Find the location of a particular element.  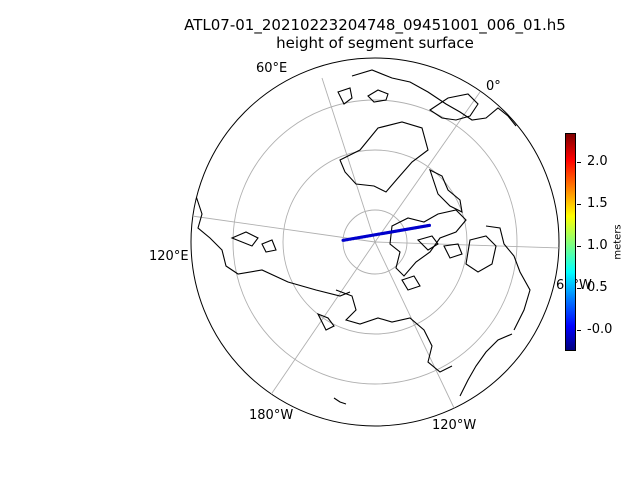

coastline-bering is located at coordinates (325, 321).